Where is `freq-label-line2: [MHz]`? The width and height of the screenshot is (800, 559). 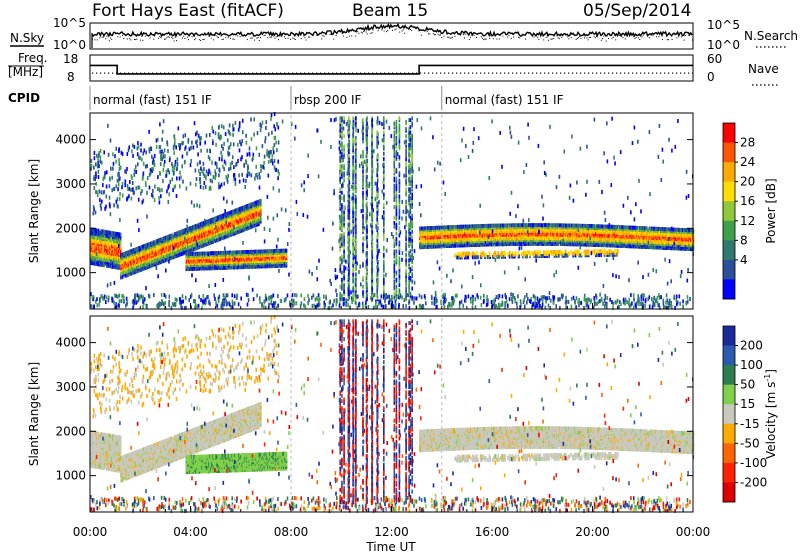
freq-label-line2: [MHz] is located at coordinates (25, 72).